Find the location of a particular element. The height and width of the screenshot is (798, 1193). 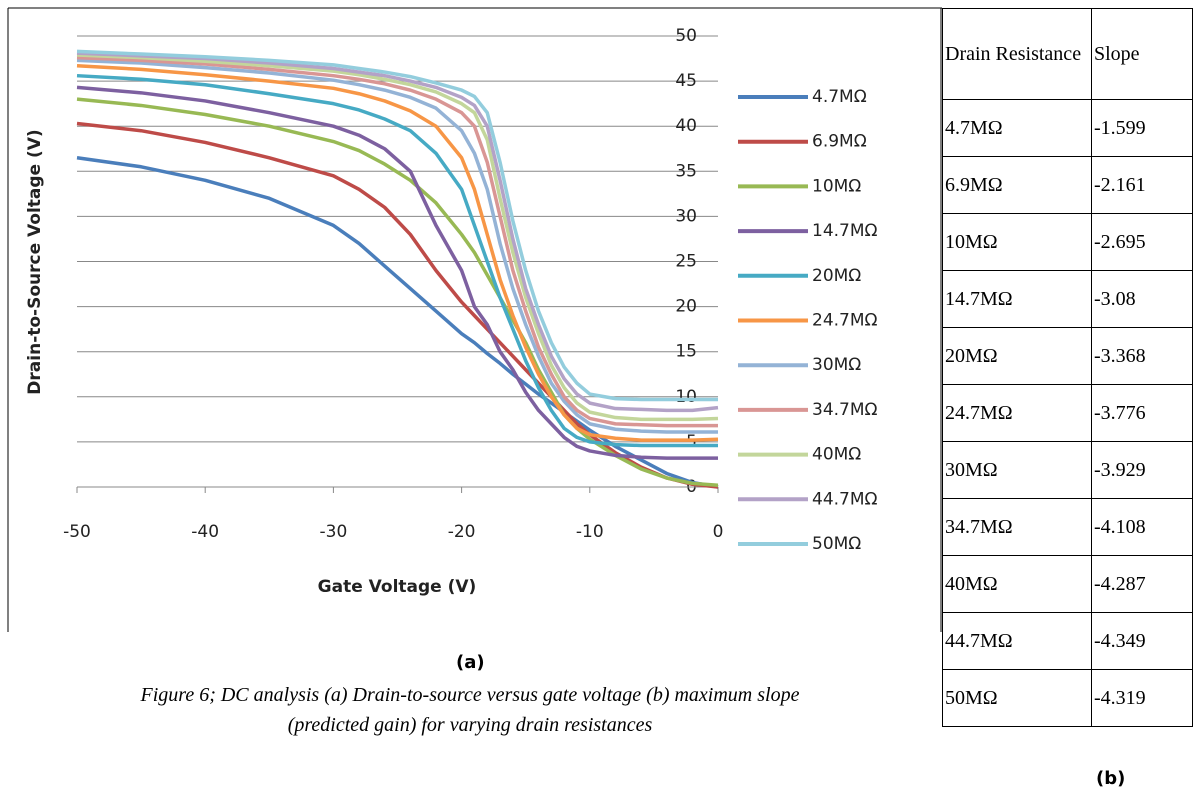

table-row: 6.9MΩ -2.161 is located at coordinates (1067, 185).